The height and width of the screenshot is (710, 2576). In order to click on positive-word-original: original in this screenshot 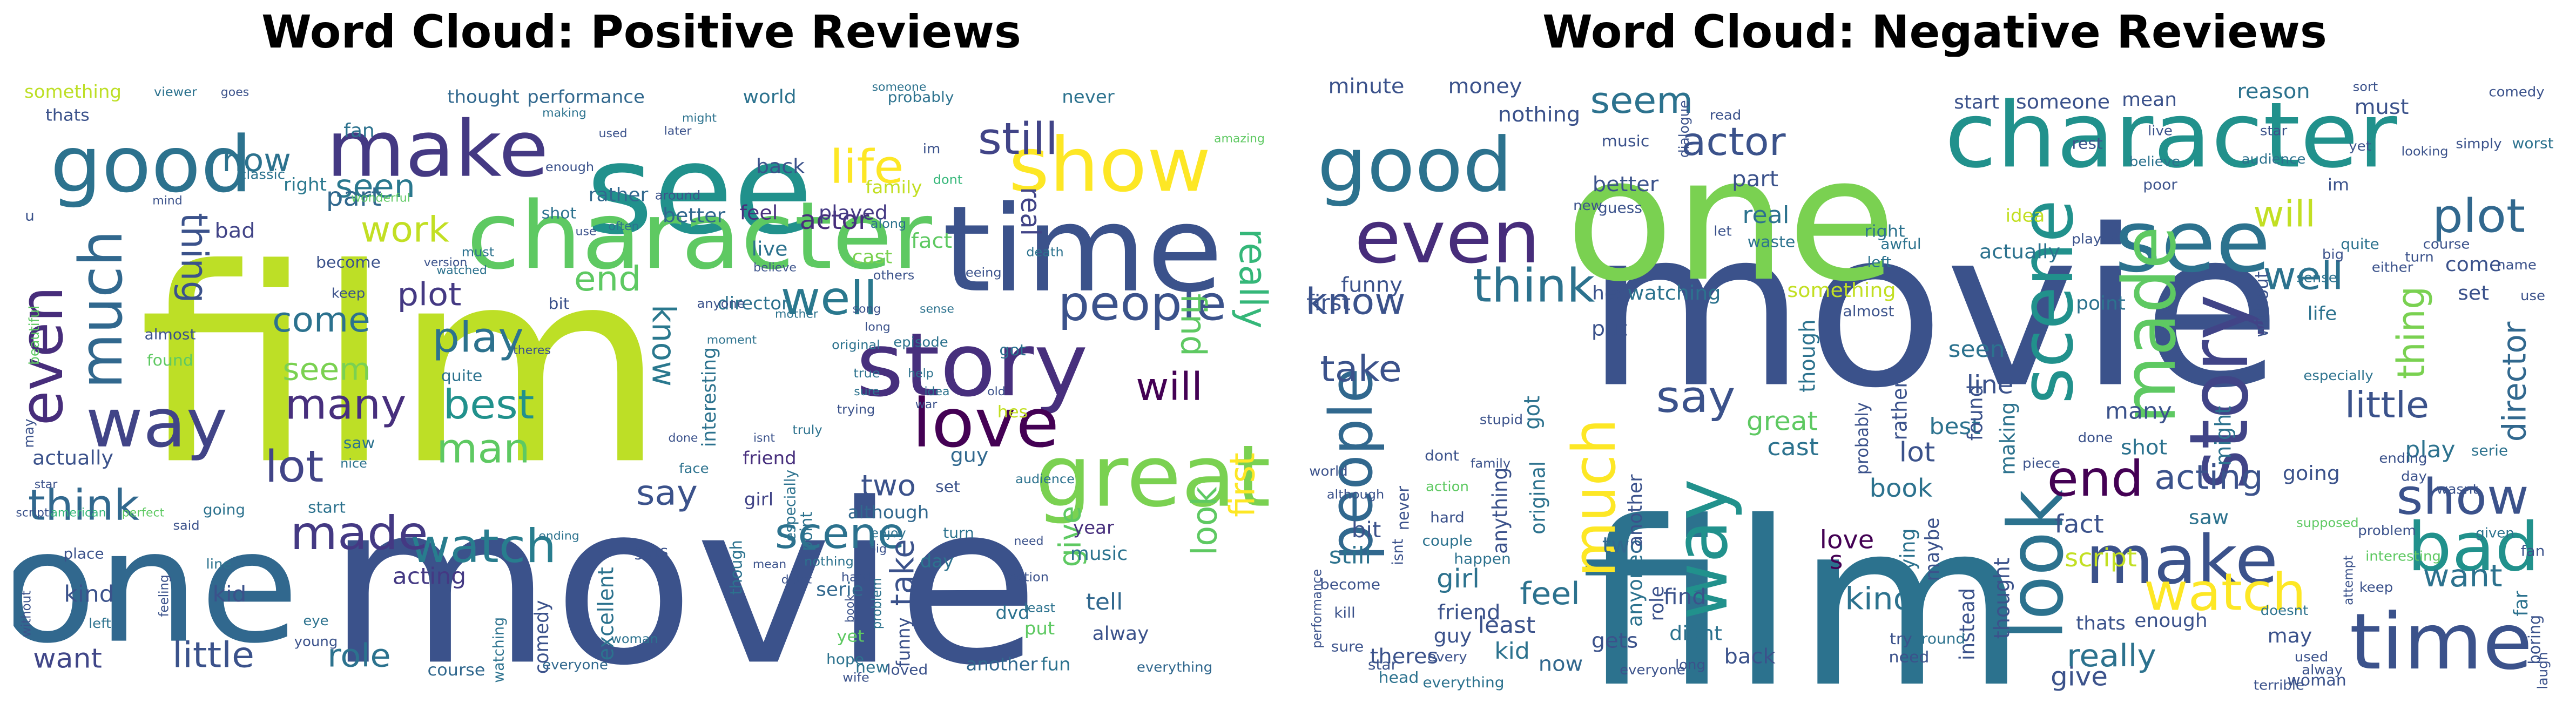, I will do `click(856, 344)`.